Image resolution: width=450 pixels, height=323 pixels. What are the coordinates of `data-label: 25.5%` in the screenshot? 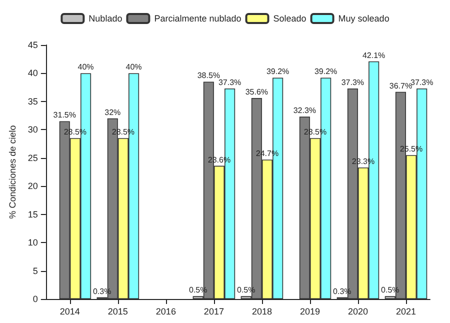 It's located at (411, 149).